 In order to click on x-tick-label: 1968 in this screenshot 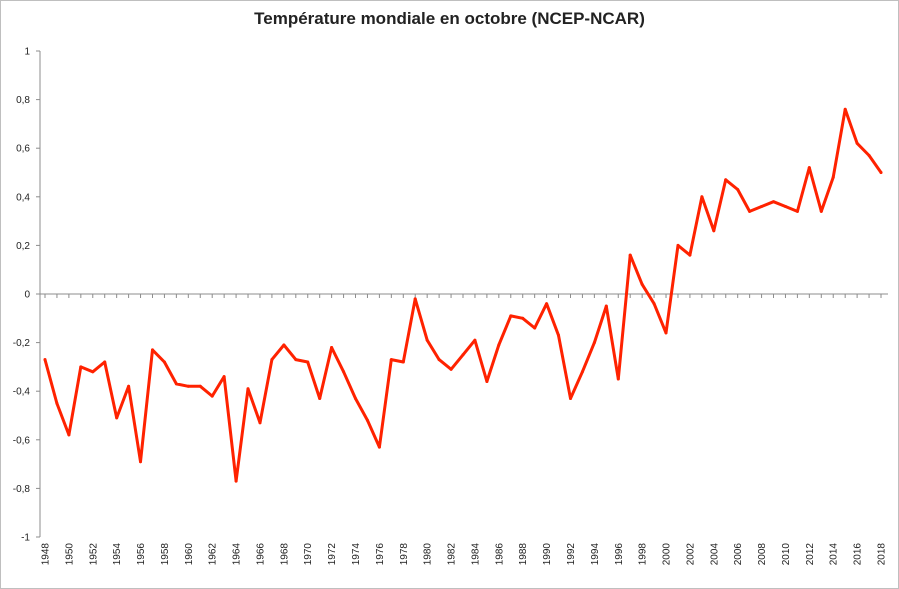, I will do `click(284, 554)`.